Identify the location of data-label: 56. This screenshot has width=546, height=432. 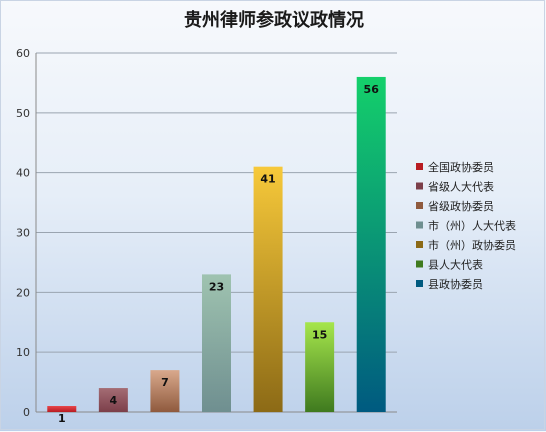
(372, 89).